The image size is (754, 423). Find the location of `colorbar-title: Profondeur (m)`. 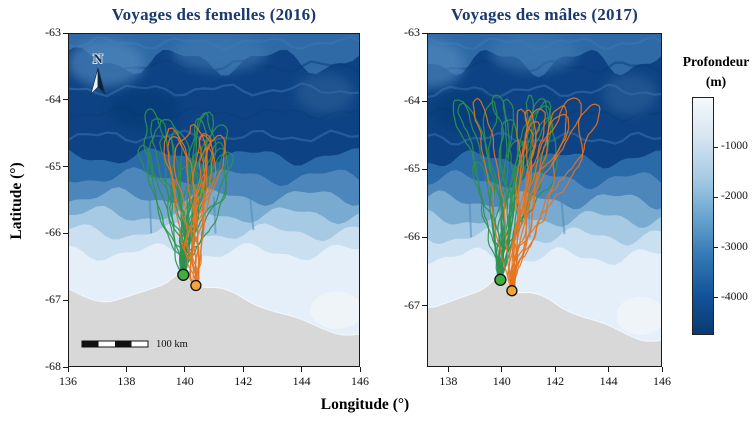

colorbar-title: Profondeur (m) is located at coordinates (707, 72).